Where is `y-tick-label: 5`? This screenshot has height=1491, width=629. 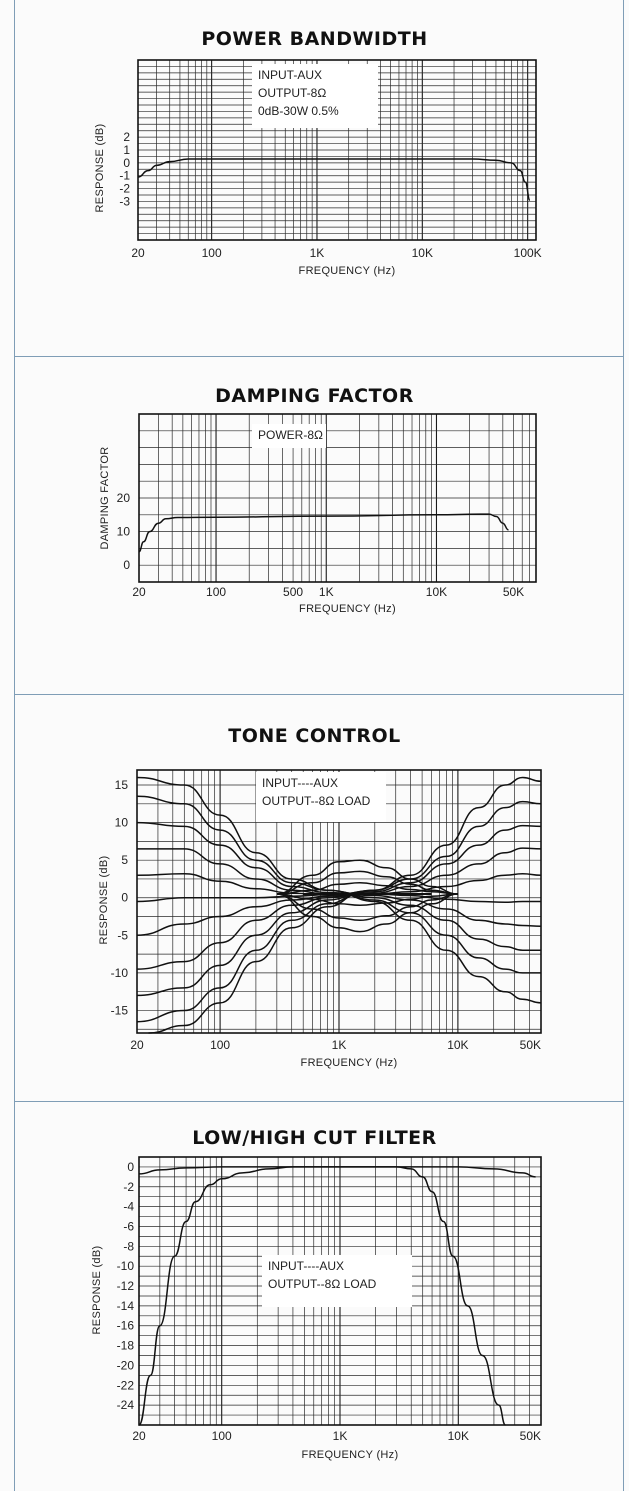
y-tick-label: 5 is located at coordinates (124, 860).